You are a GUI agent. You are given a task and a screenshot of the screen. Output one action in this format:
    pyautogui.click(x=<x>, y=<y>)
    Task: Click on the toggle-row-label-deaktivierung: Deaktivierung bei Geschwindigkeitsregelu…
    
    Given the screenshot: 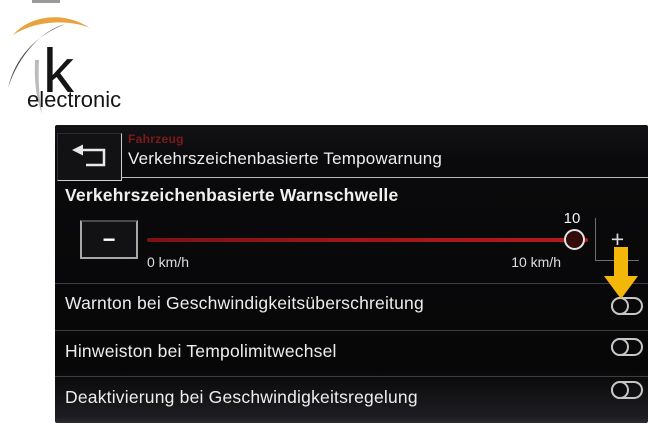 What is the action you would take?
    pyautogui.click(x=241, y=397)
    